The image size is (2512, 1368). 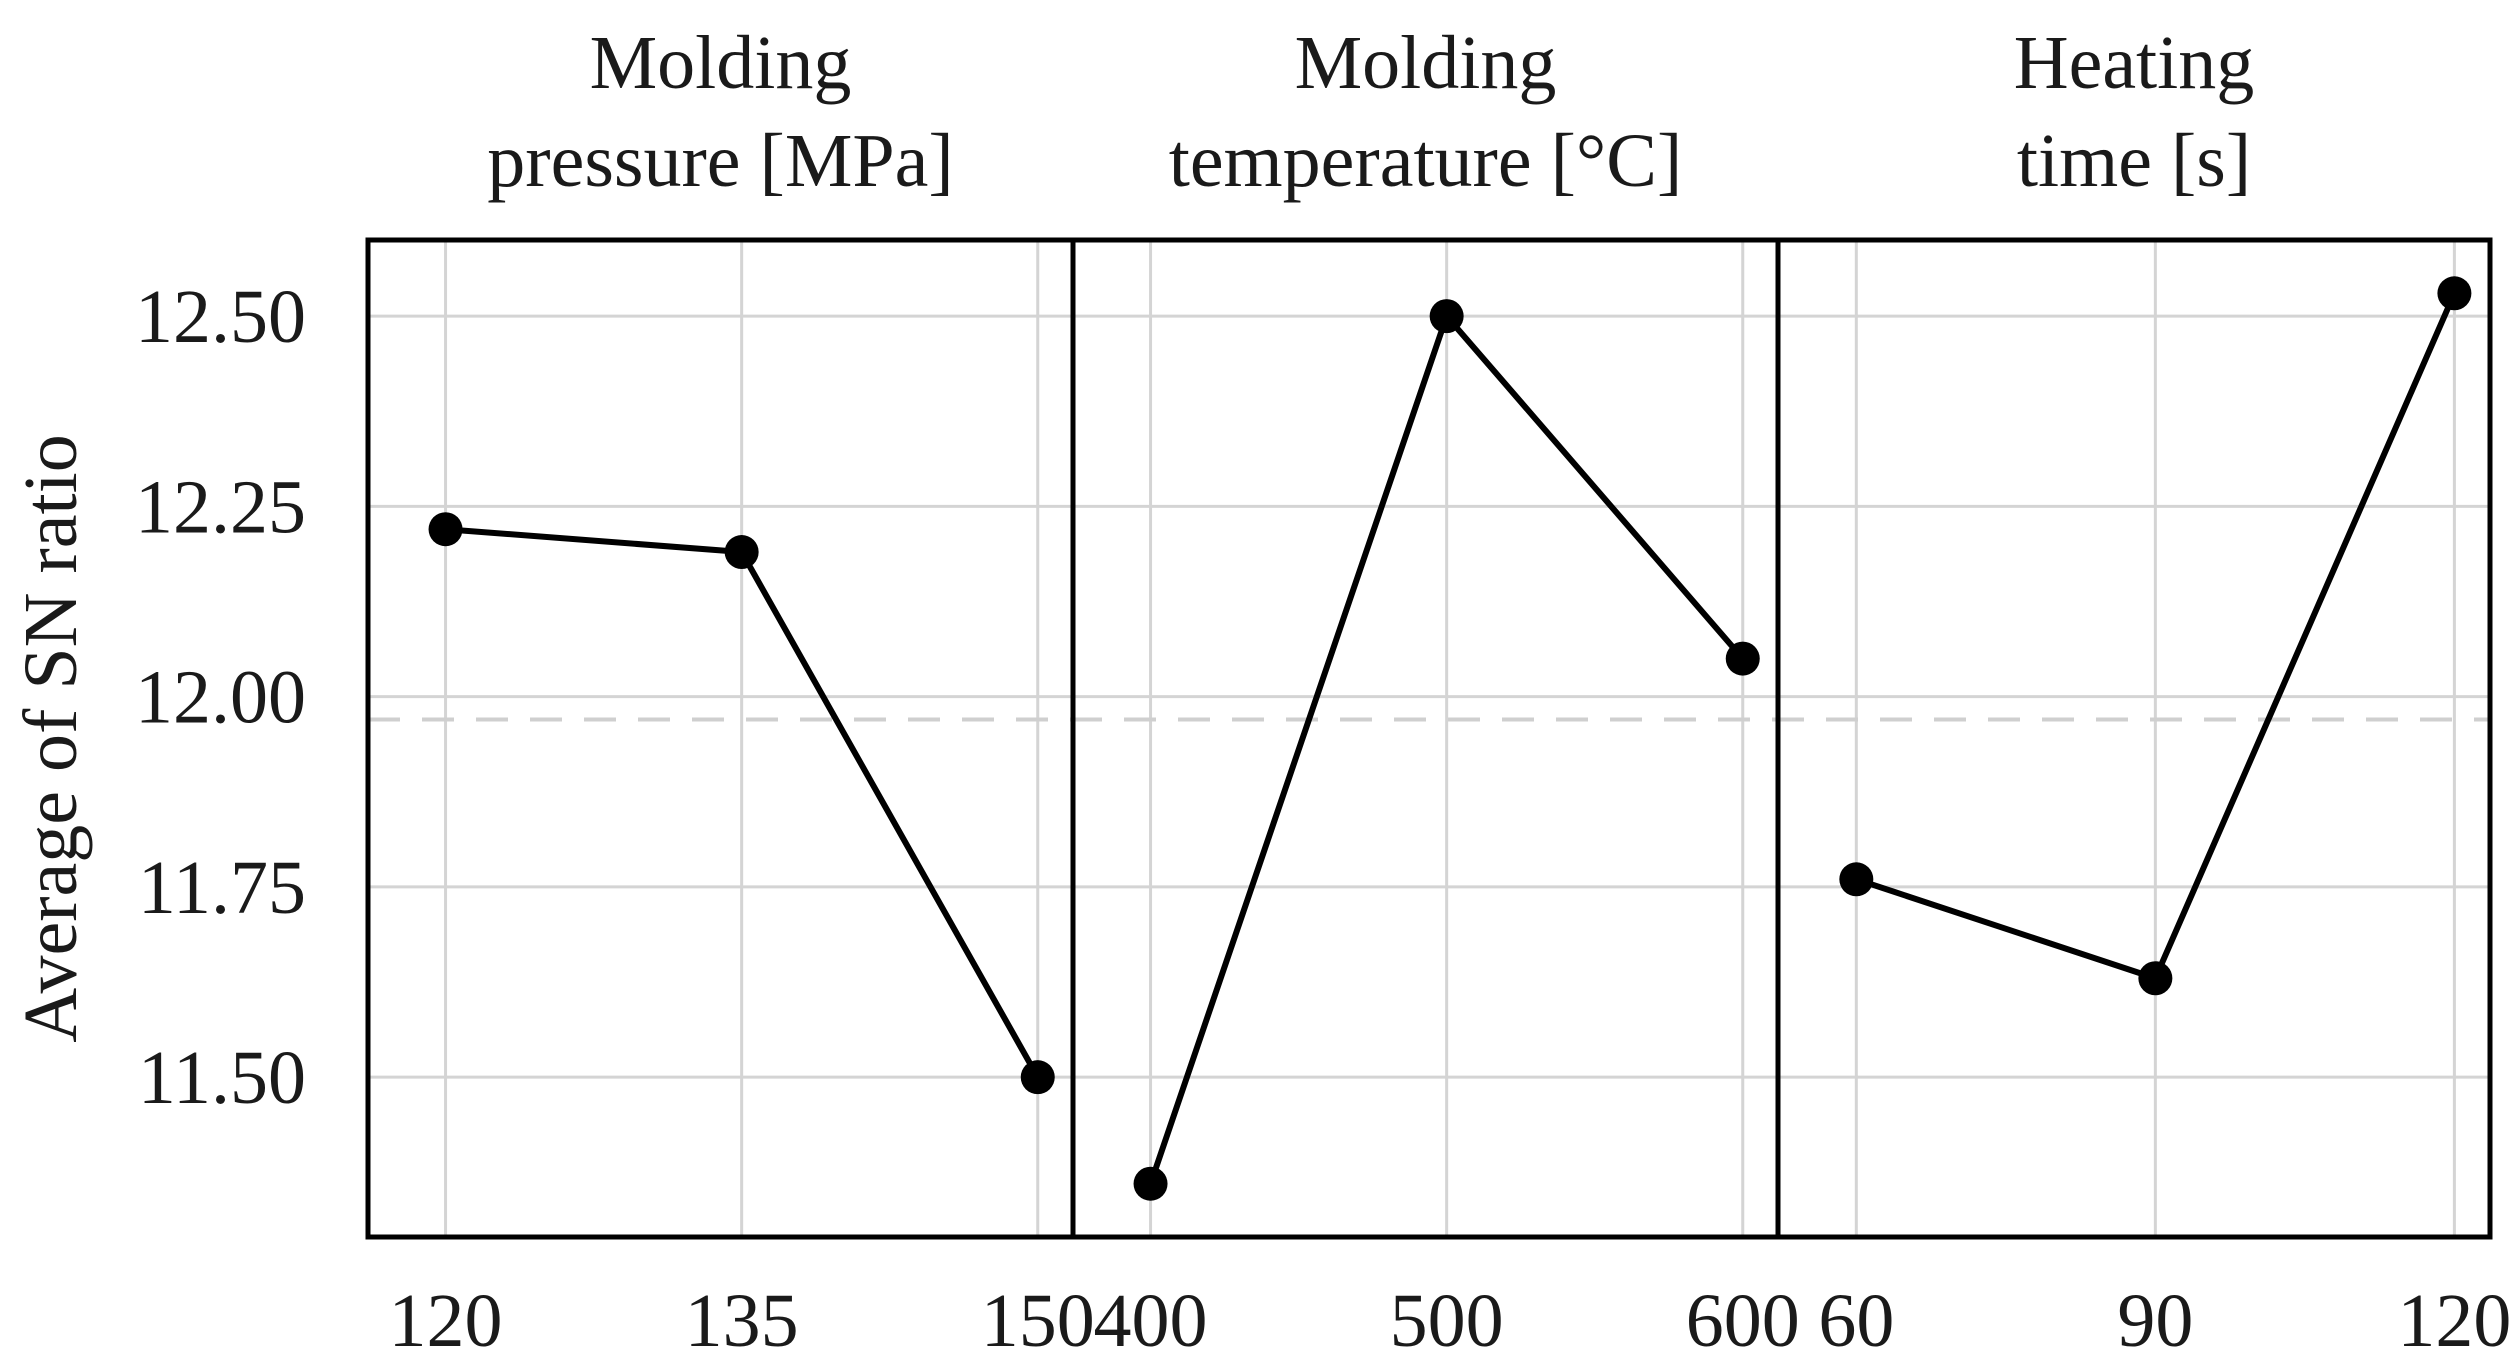 I want to click on x-tick-label: 500, so click(x=1447, y=1321).